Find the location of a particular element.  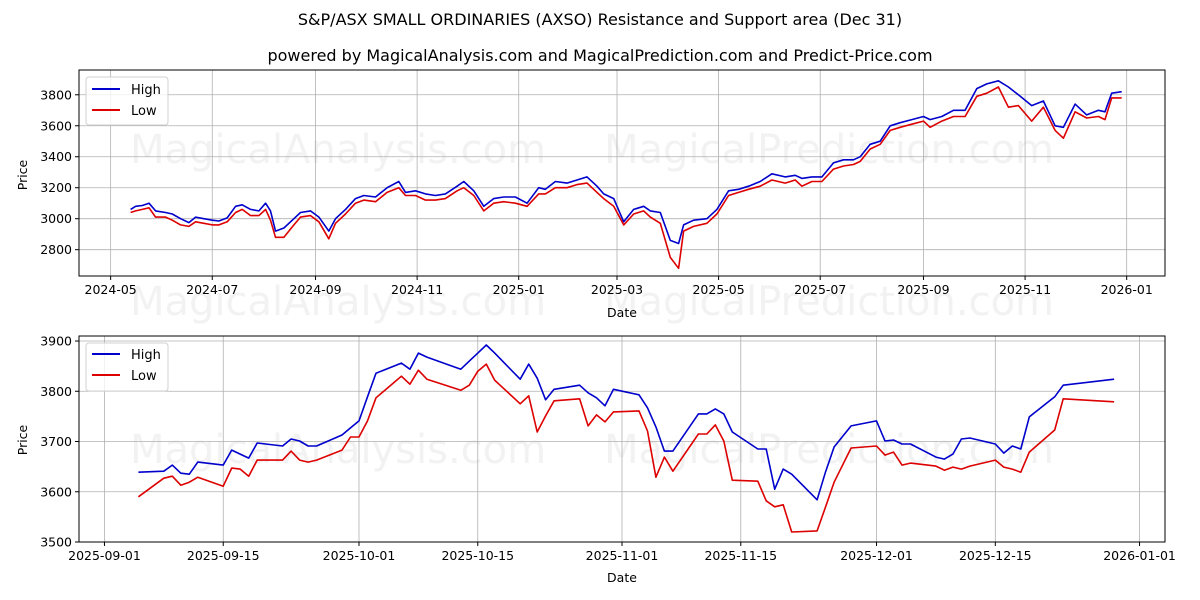

y-tick-label: 3400 is located at coordinates (56, 156).